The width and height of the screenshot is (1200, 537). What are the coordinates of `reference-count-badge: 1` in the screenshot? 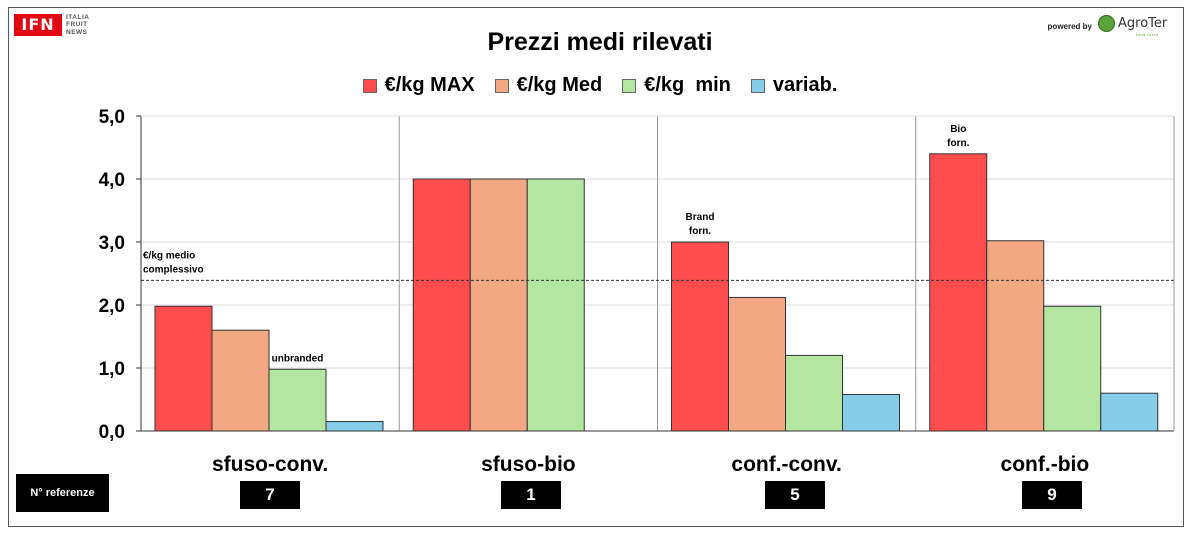 It's located at (531, 495).